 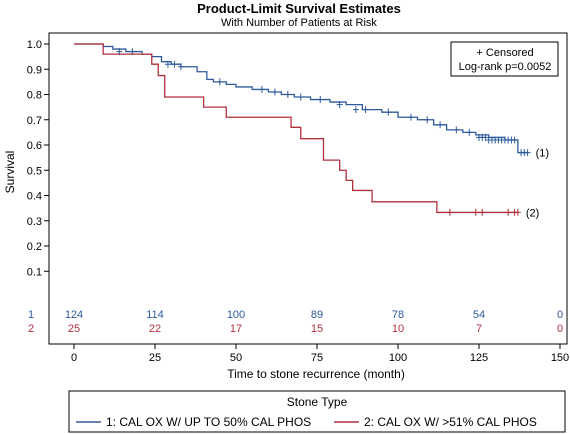 I want to click on chart-subtitle: With Number of Patients at Risk, so click(x=299, y=23).